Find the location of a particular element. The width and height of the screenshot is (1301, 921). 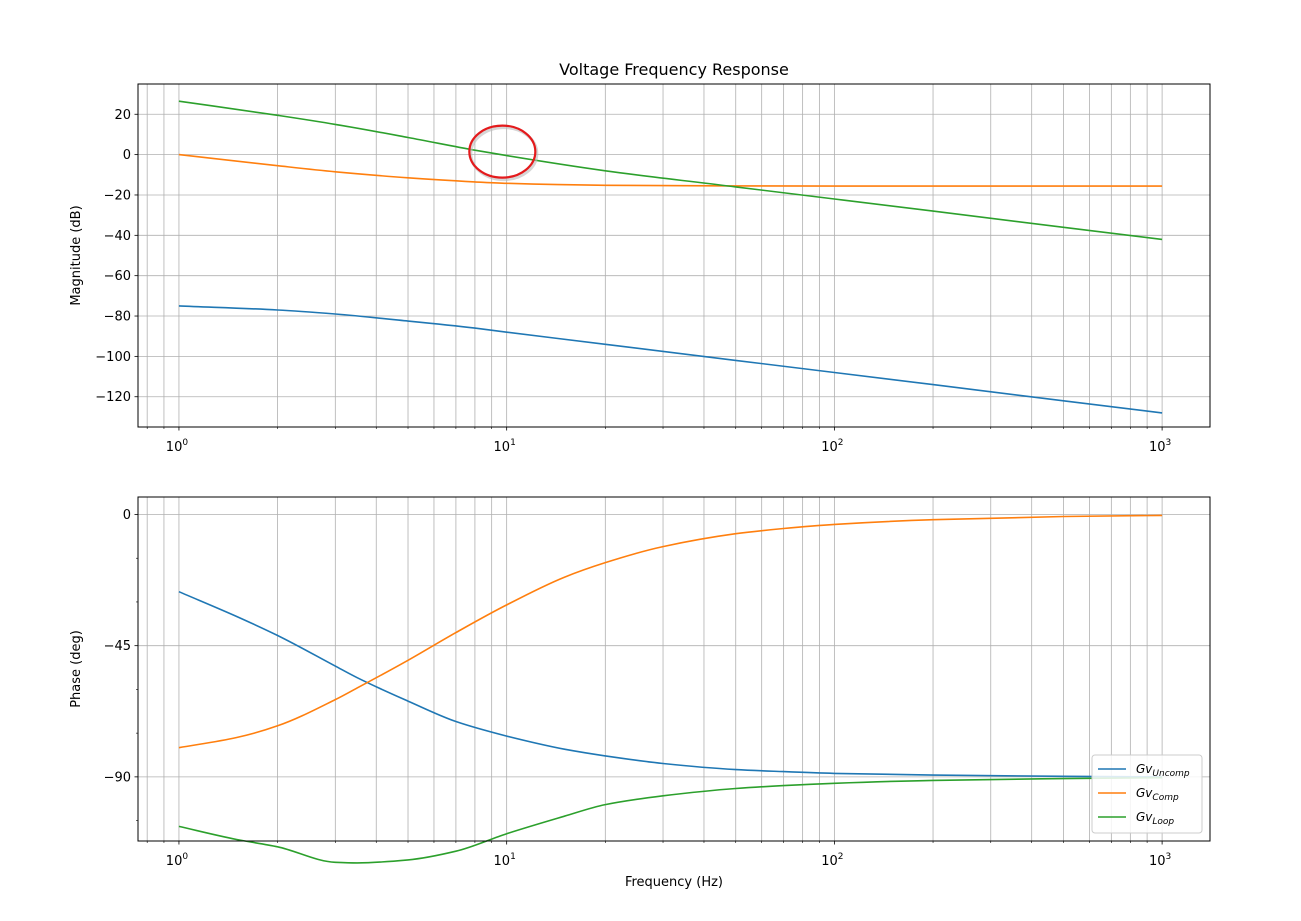

phase-y-axis-label: Phase (deg) is located at coordinates (76, 669).